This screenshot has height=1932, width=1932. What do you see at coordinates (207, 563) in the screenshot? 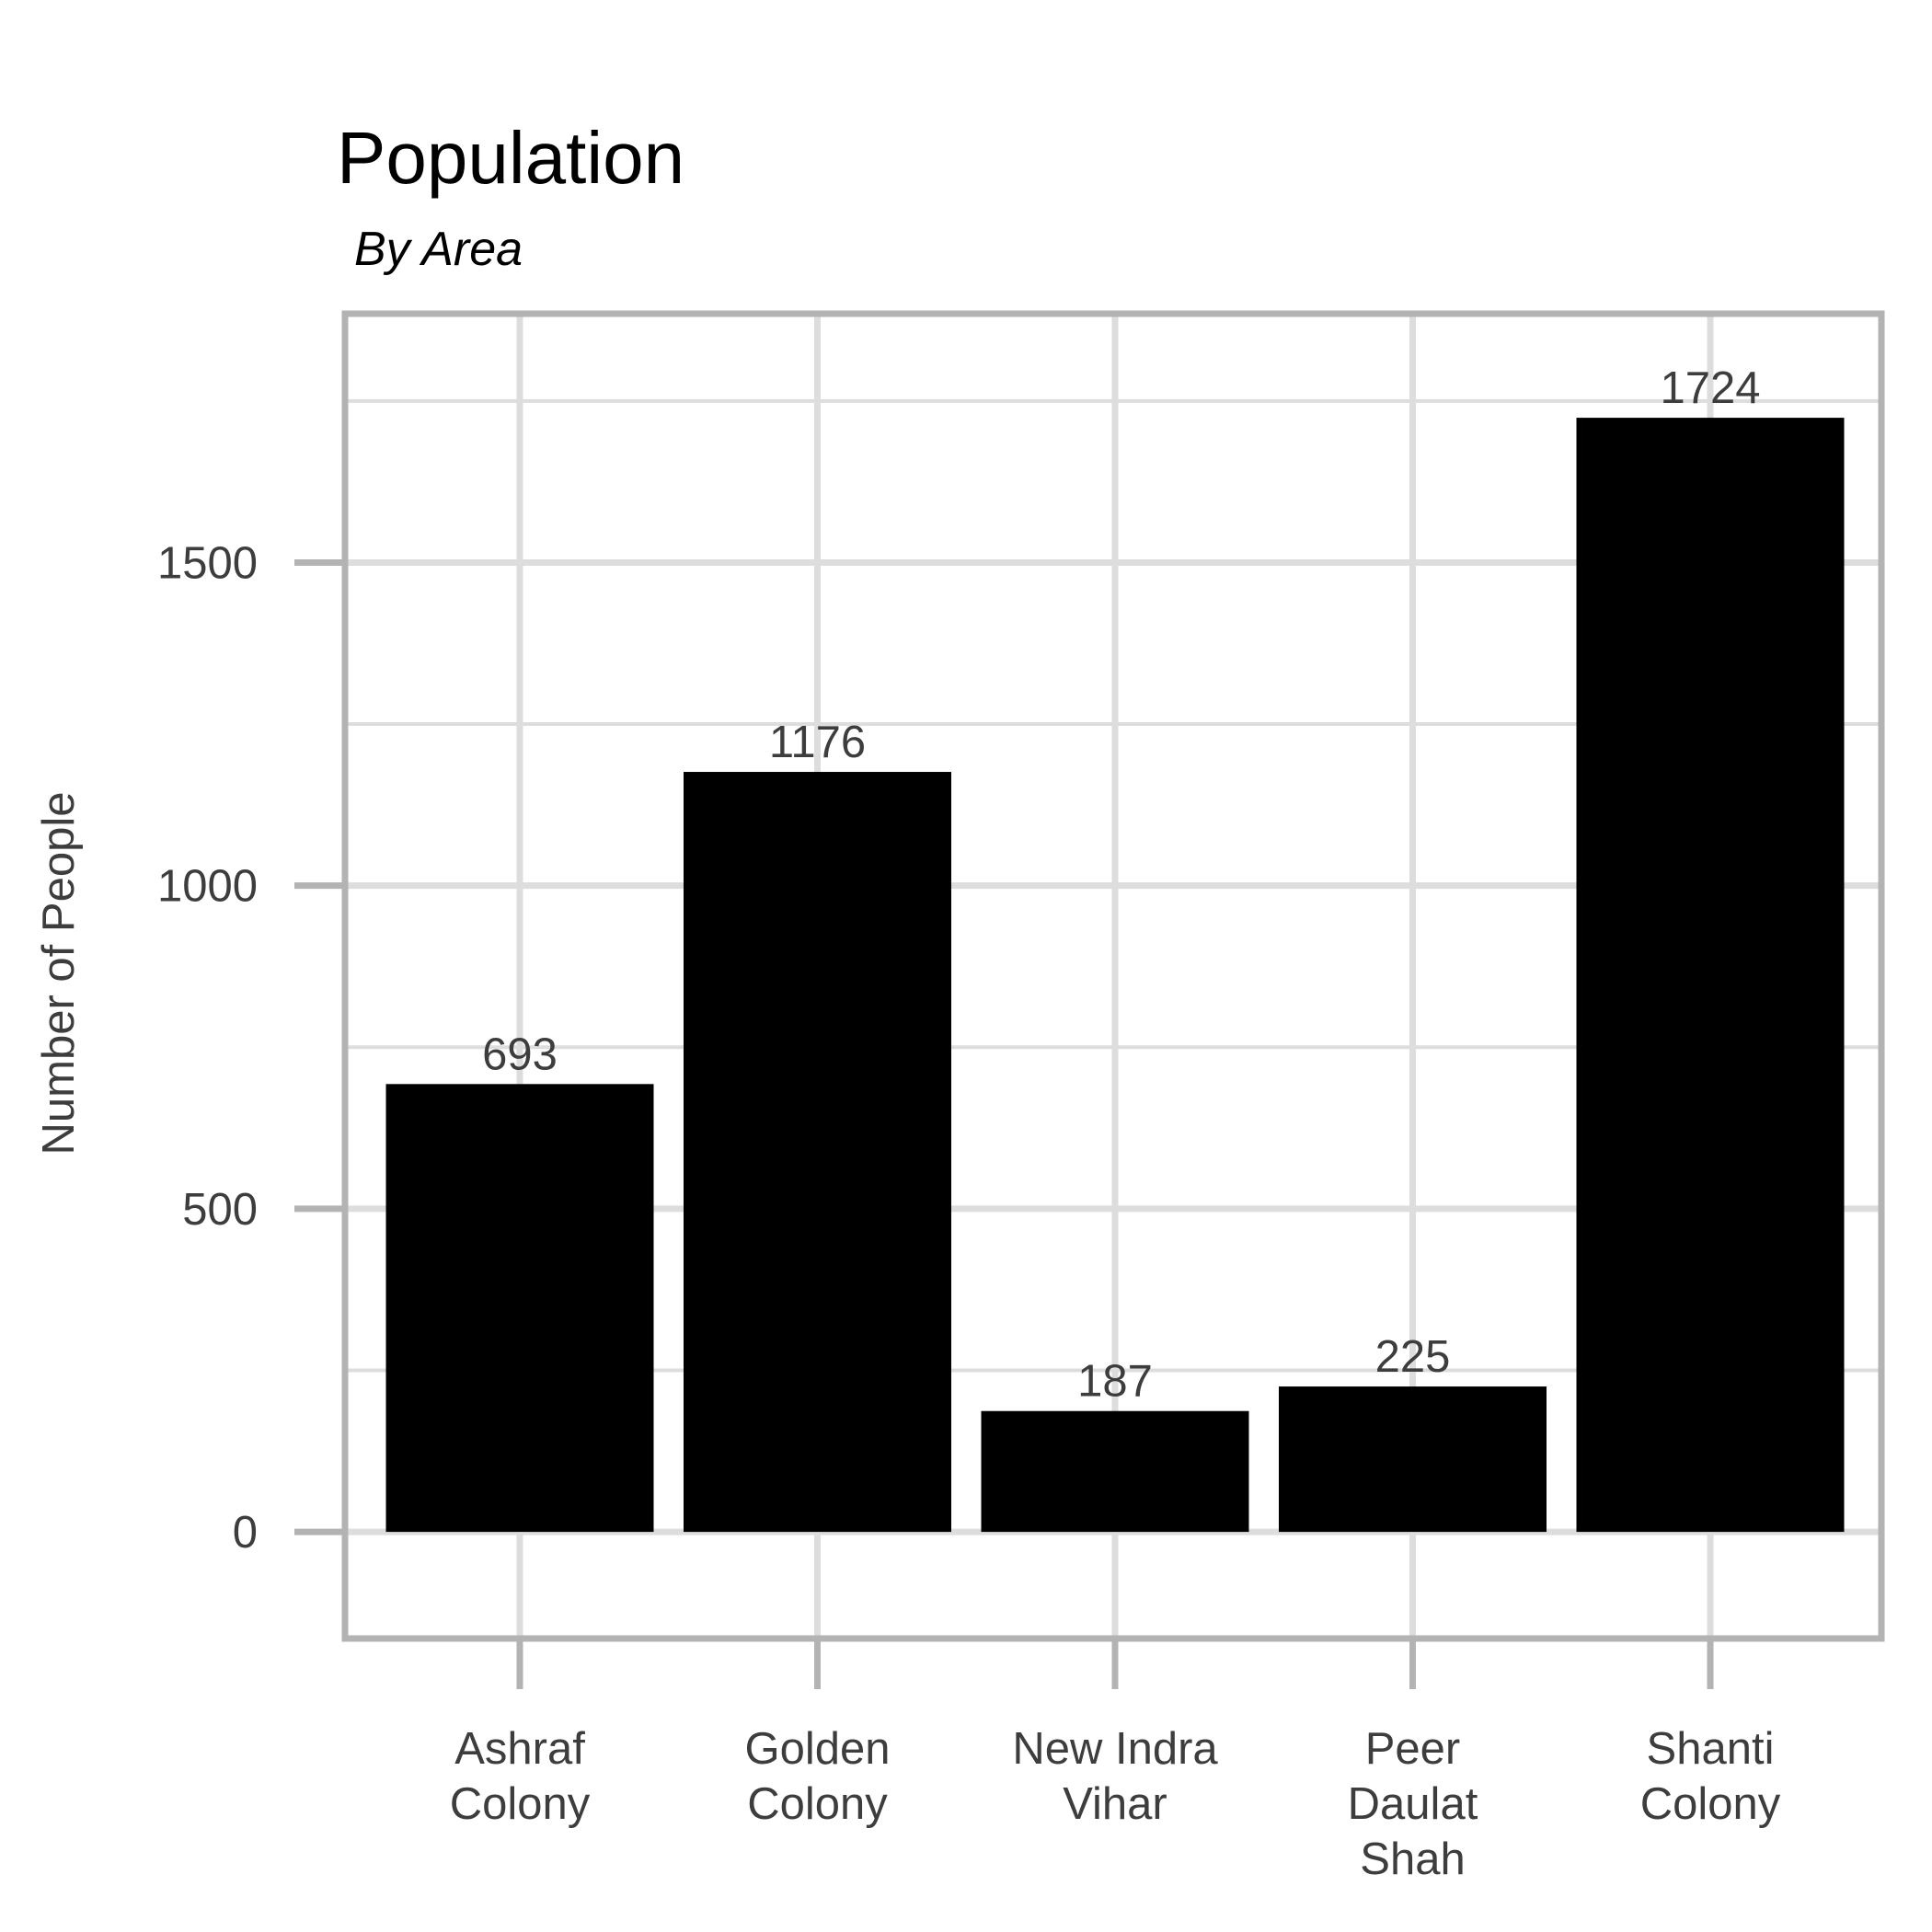
I see `y-tick-label: 1500` at bounding box center [207, 563].